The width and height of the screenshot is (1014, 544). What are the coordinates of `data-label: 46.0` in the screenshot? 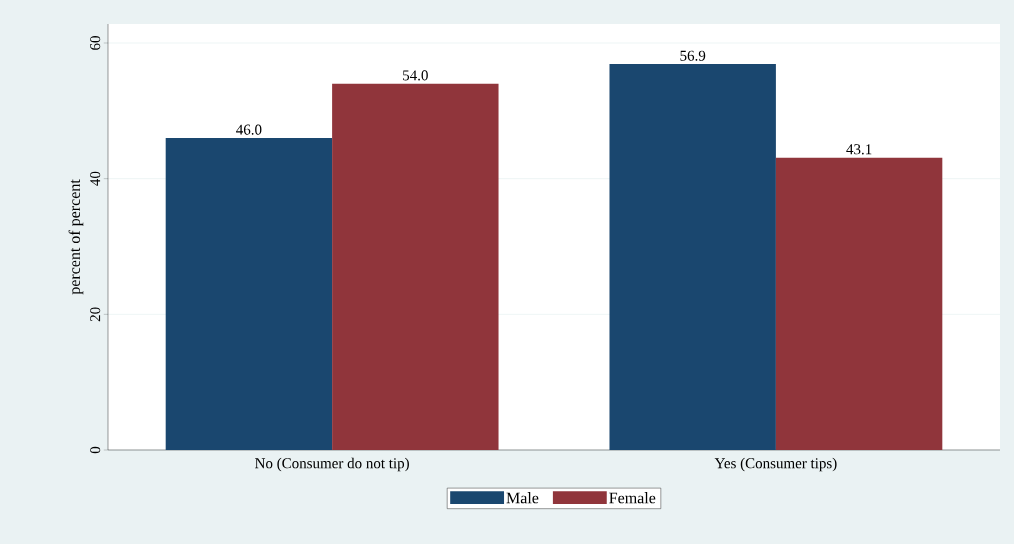 It's located at (249, 129).